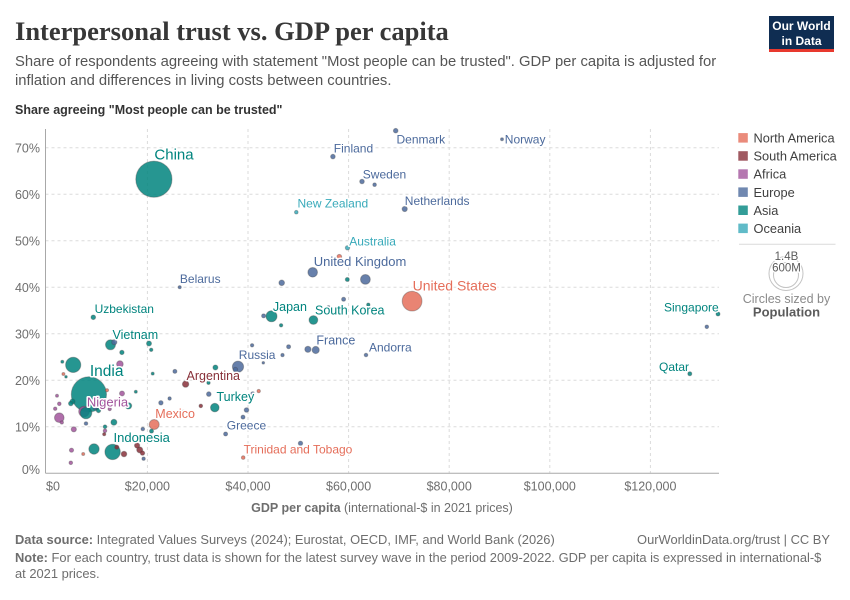  I want to click on svg-text: $40,000, so click(247, 486).